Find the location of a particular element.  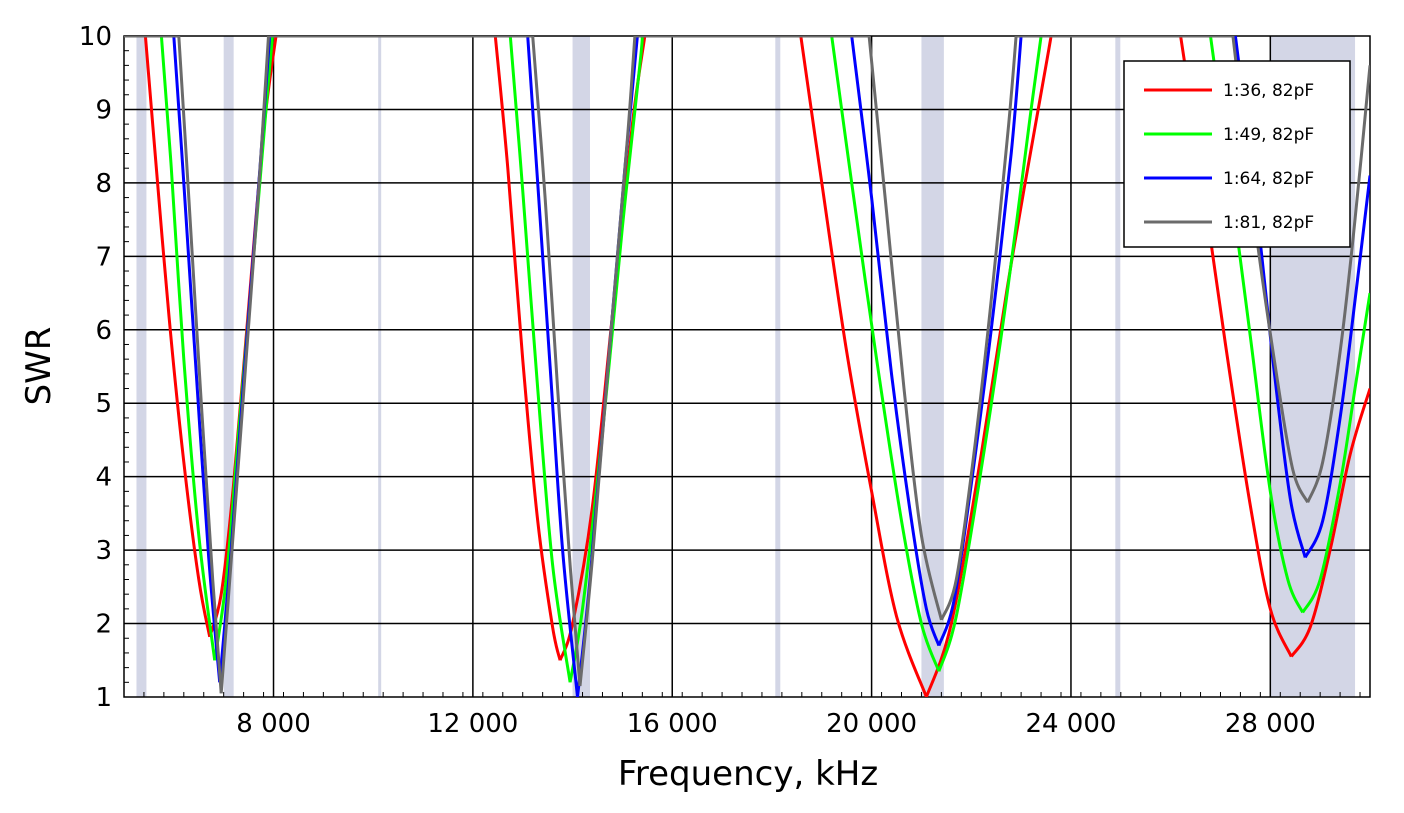

y-tick-label-9: 10 is located at coordinates (95, 37).